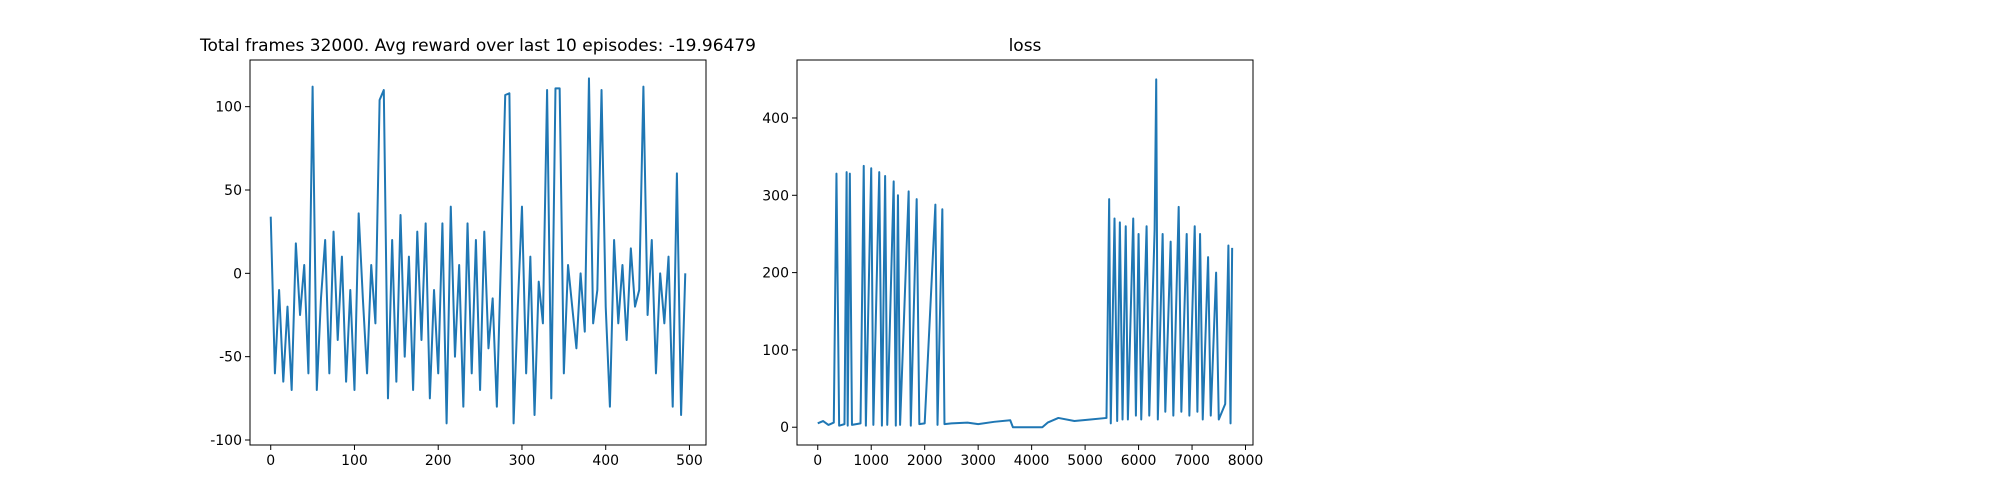 This screenshot has width=2000, height=500. Describe the element at coordinates (233, 191) in the screenshot. I see `y-tick-label: 50` at that location.